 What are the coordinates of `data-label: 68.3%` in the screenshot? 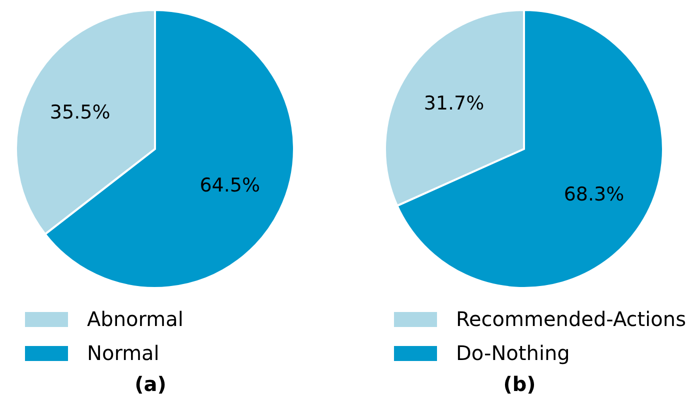 It's located at (594, 194).